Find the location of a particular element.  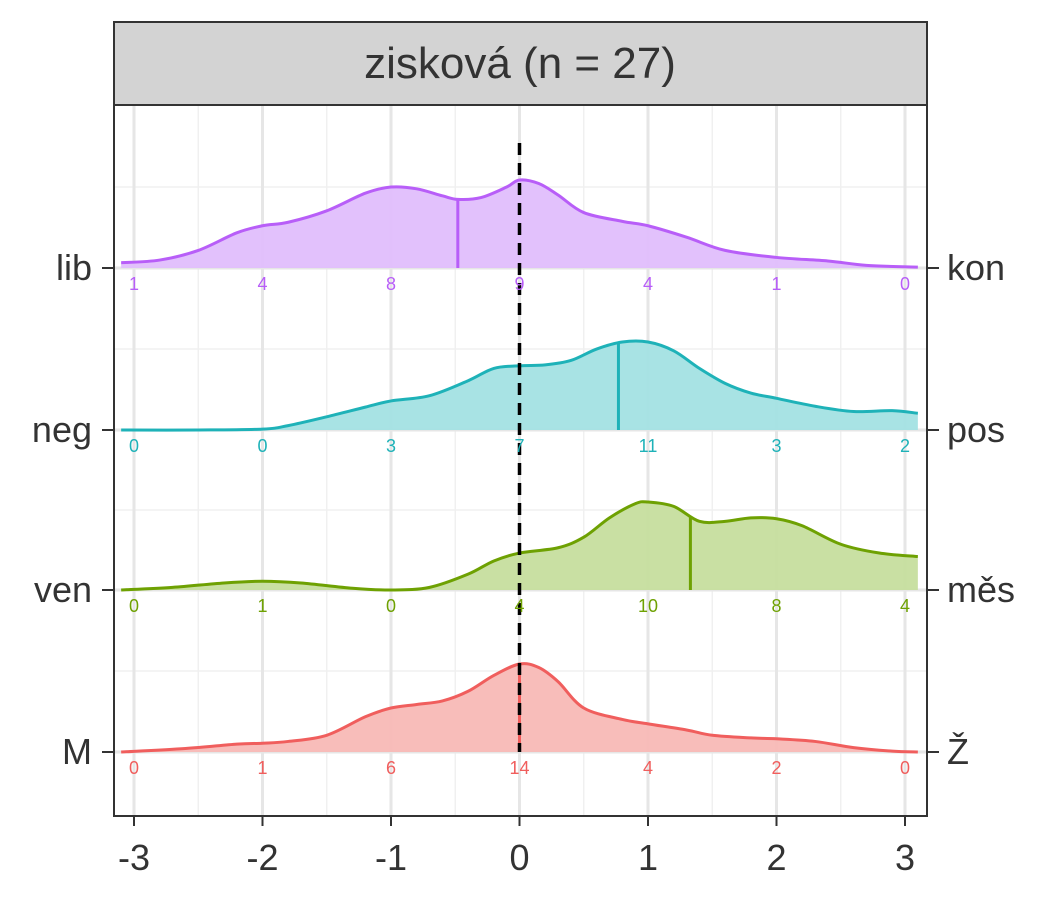

count-label: 6 is located at coordinates (391, 768).